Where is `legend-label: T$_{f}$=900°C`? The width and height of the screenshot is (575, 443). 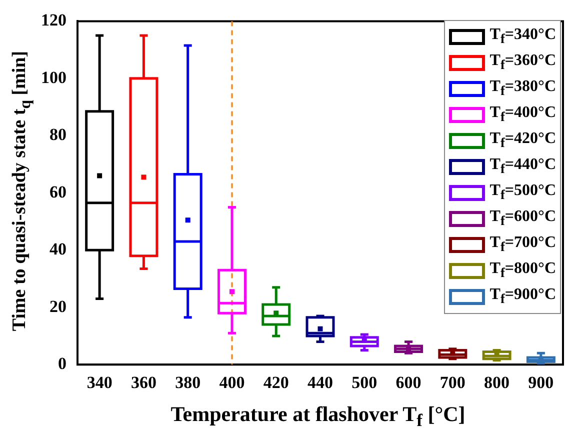
legend-label: T$_{f}$=900°C is located at coordinates (523, 297).